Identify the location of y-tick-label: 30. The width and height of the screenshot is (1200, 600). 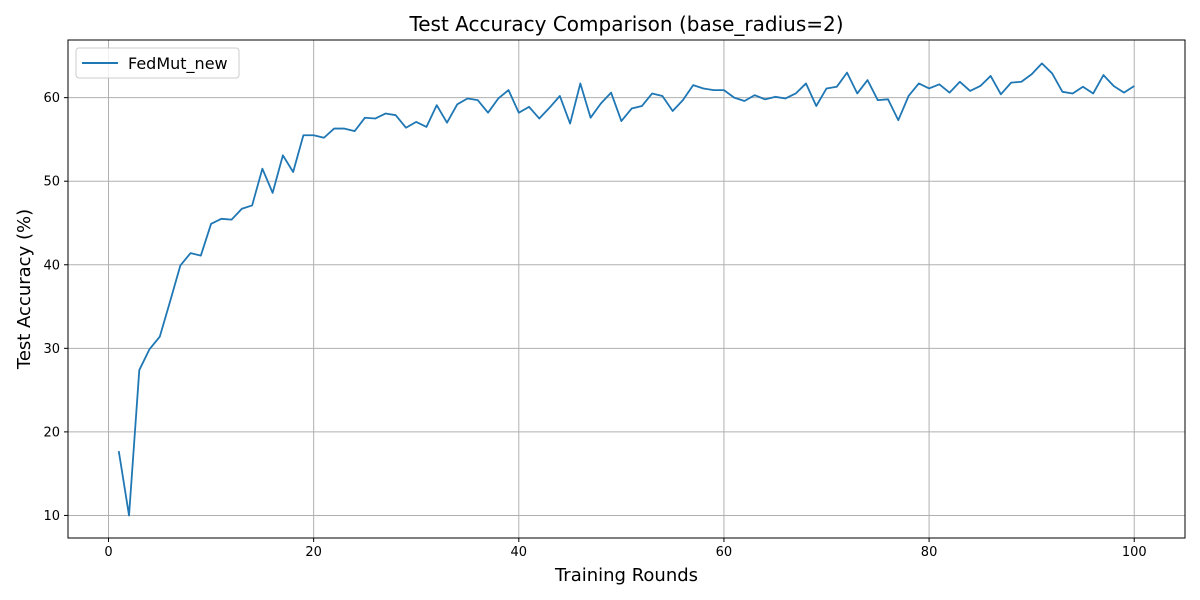
(51, 349).